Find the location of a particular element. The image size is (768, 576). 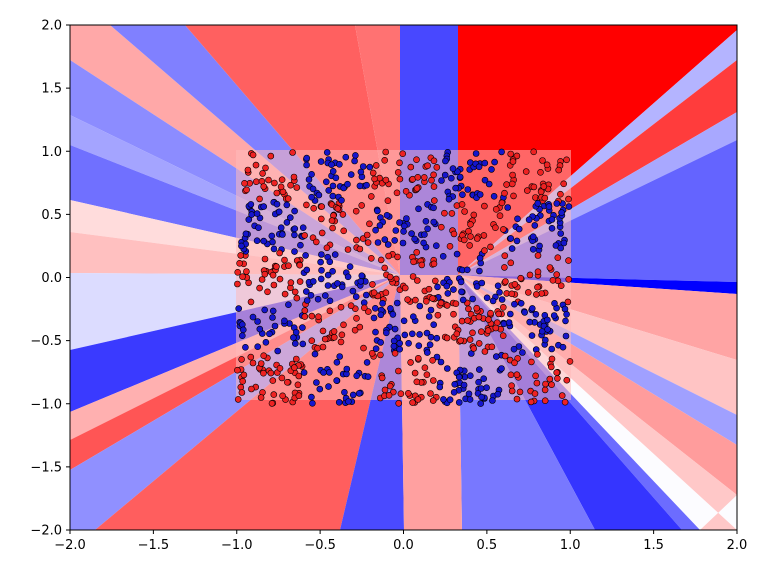

x-tick-label: 0.0 is located at coordinates (403, 545).